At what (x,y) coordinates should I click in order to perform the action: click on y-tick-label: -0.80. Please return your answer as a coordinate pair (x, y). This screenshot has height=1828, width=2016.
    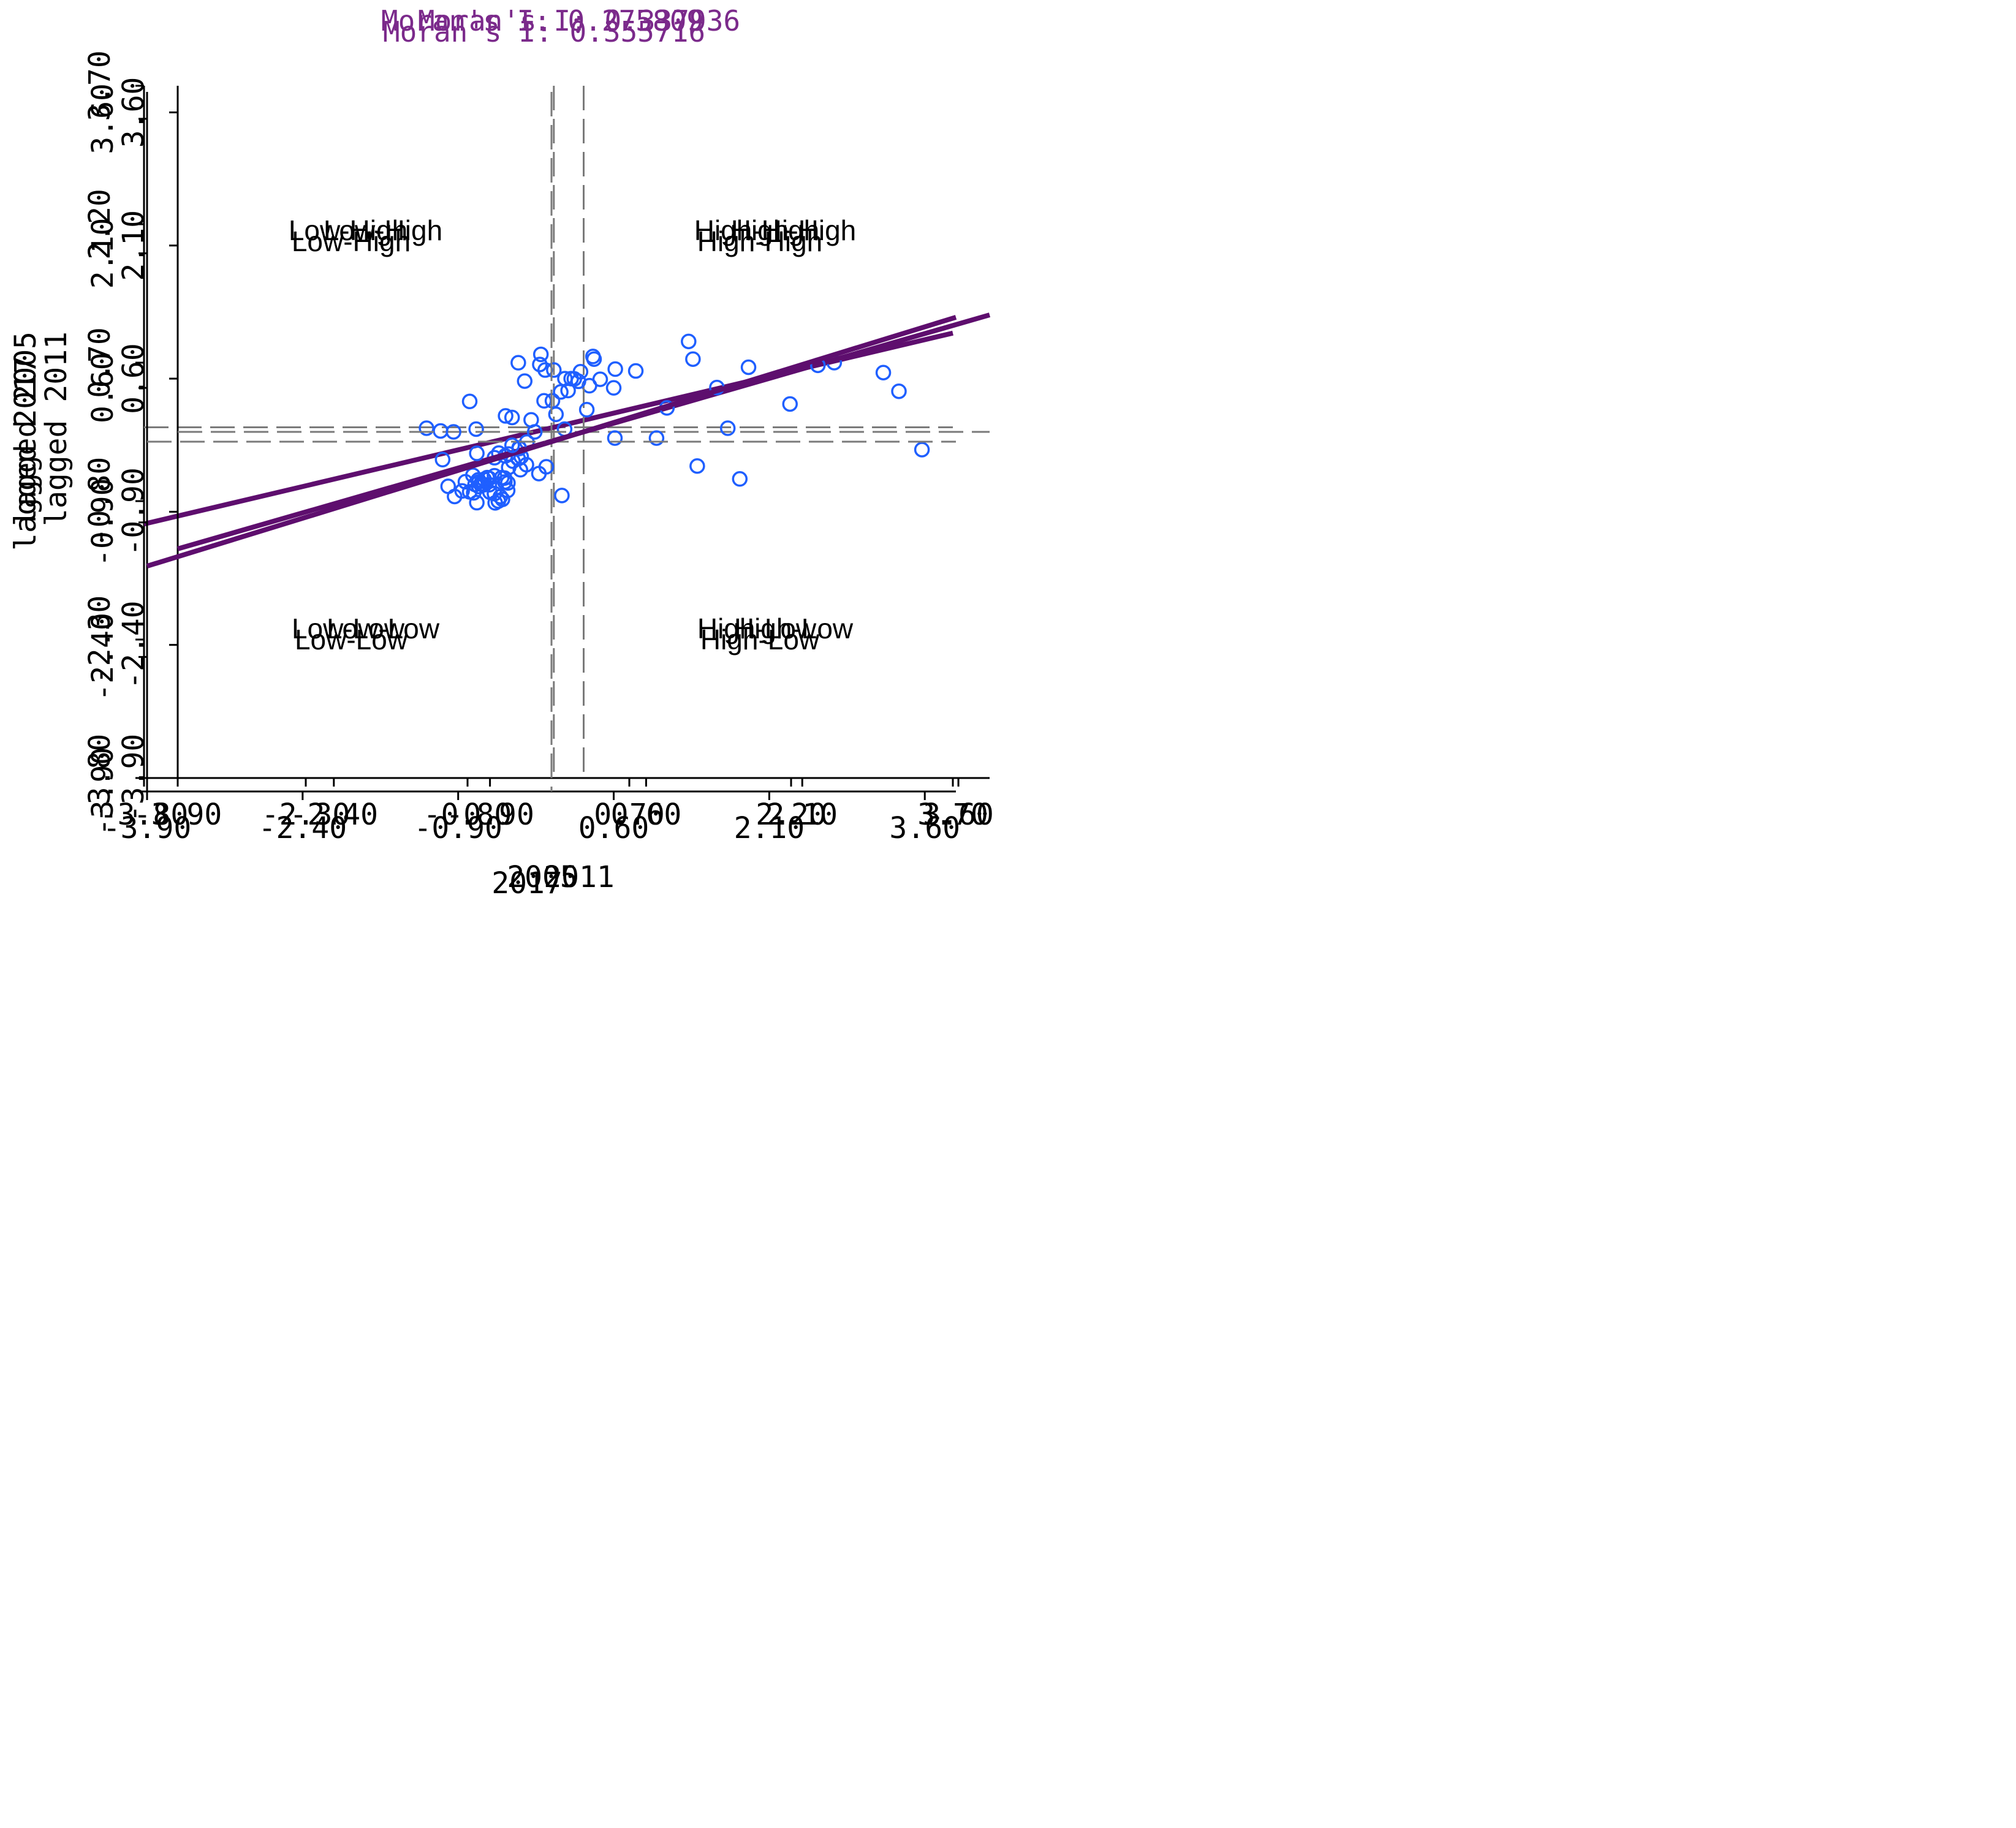
    Looking at the image, I should click on (100, 501).